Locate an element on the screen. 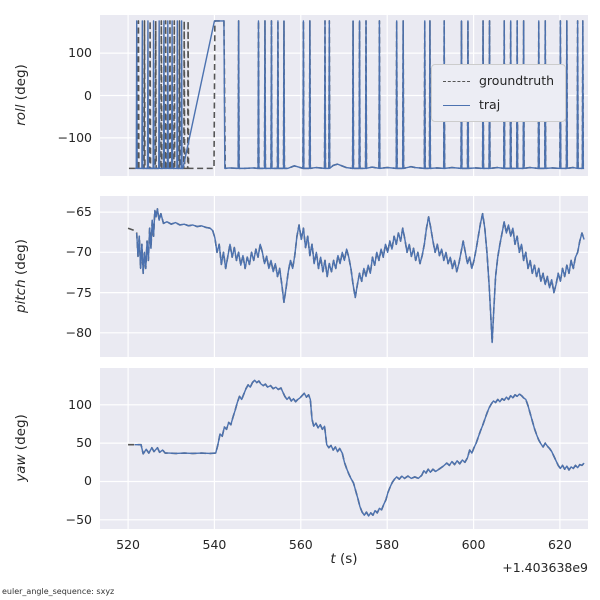 The width and height of the screenshot is (600, 600). y-tick-label: −70 is located at coordinates (78, 252).